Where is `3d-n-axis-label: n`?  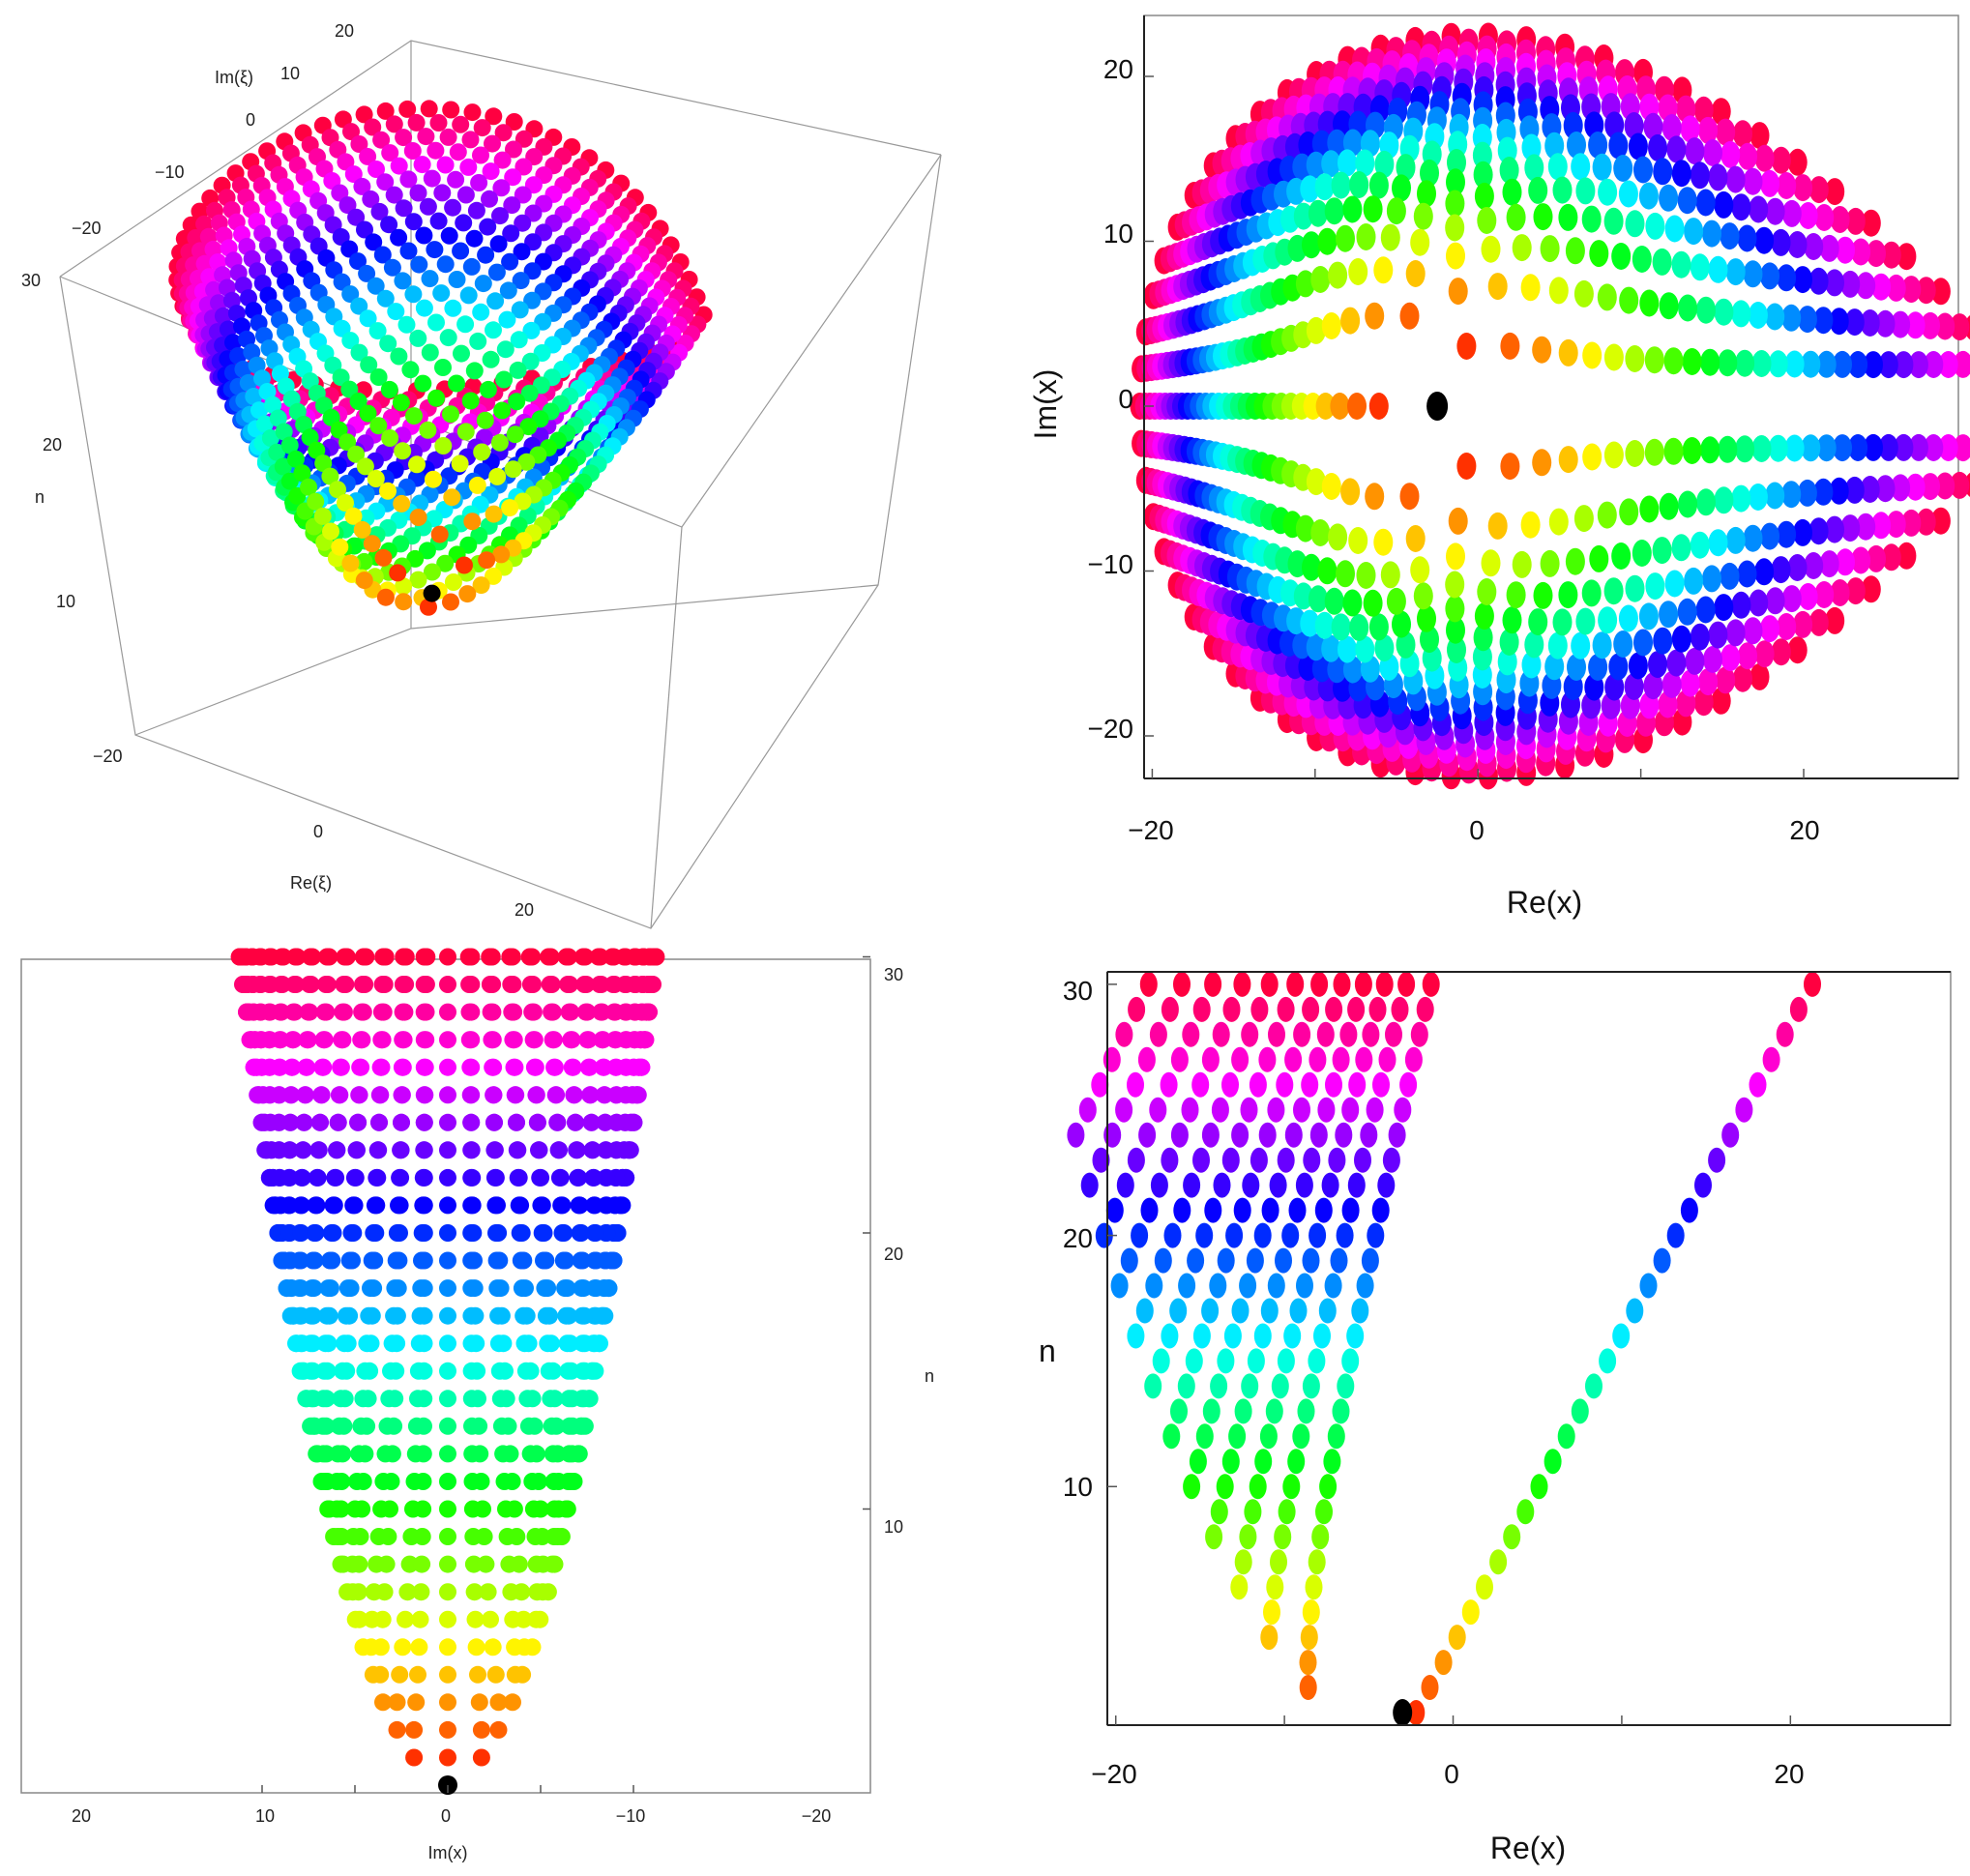 3d-n-axis-label: n is located at coordinates (39, 497).